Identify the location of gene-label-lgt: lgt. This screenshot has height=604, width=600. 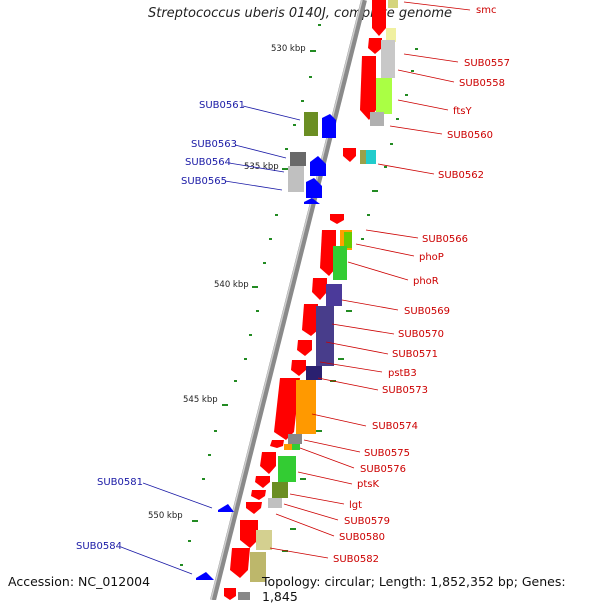
(355, 505).